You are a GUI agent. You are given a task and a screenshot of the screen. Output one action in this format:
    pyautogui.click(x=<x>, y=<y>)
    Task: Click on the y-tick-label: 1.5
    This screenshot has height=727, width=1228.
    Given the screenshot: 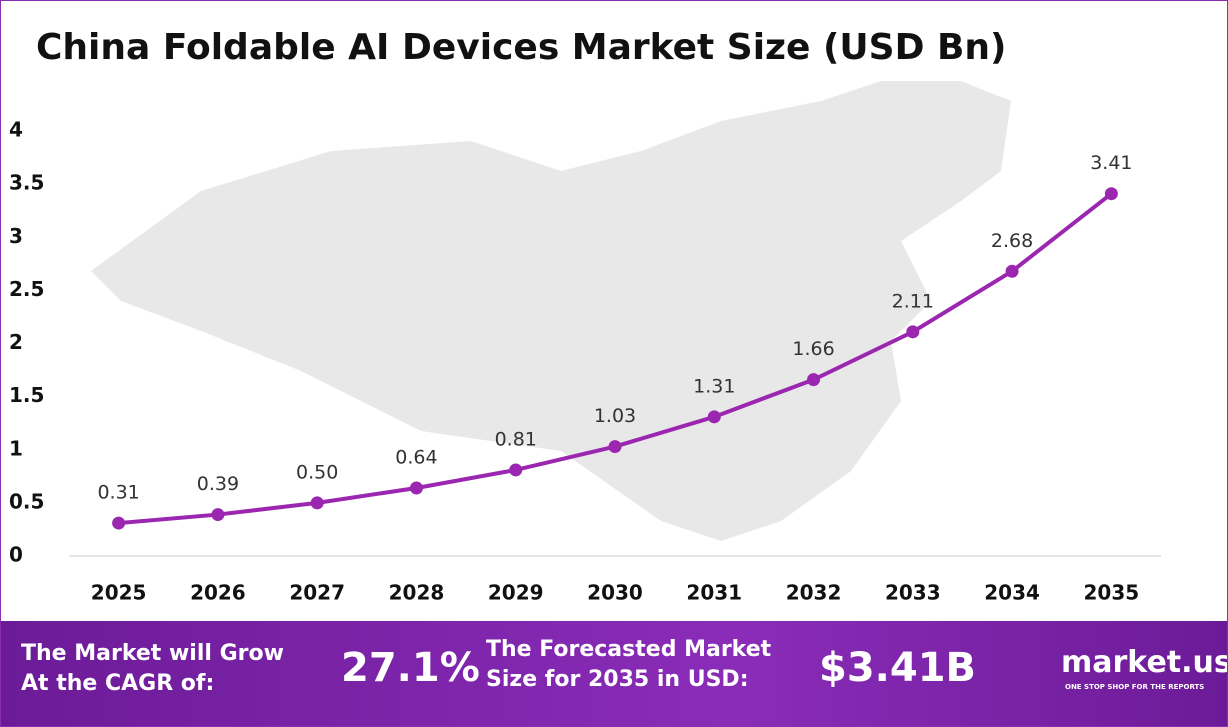 What is the action you would take?
    pyautogui.click(x=26, y=395)
    